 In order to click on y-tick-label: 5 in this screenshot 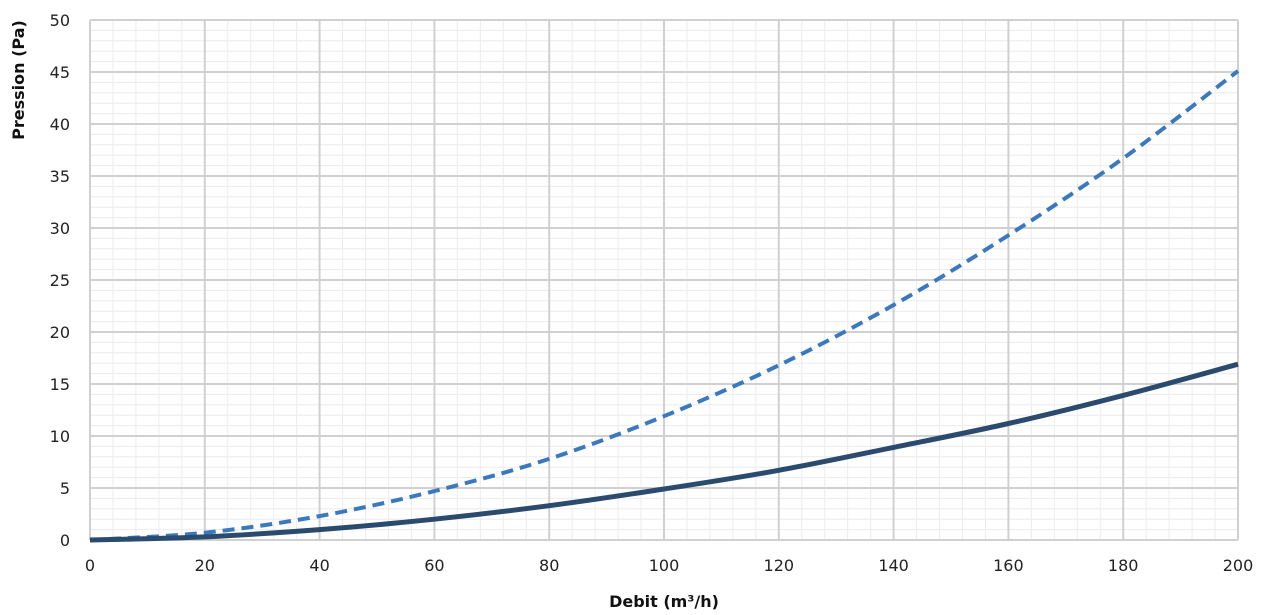, I will do `click(65, 488)`.